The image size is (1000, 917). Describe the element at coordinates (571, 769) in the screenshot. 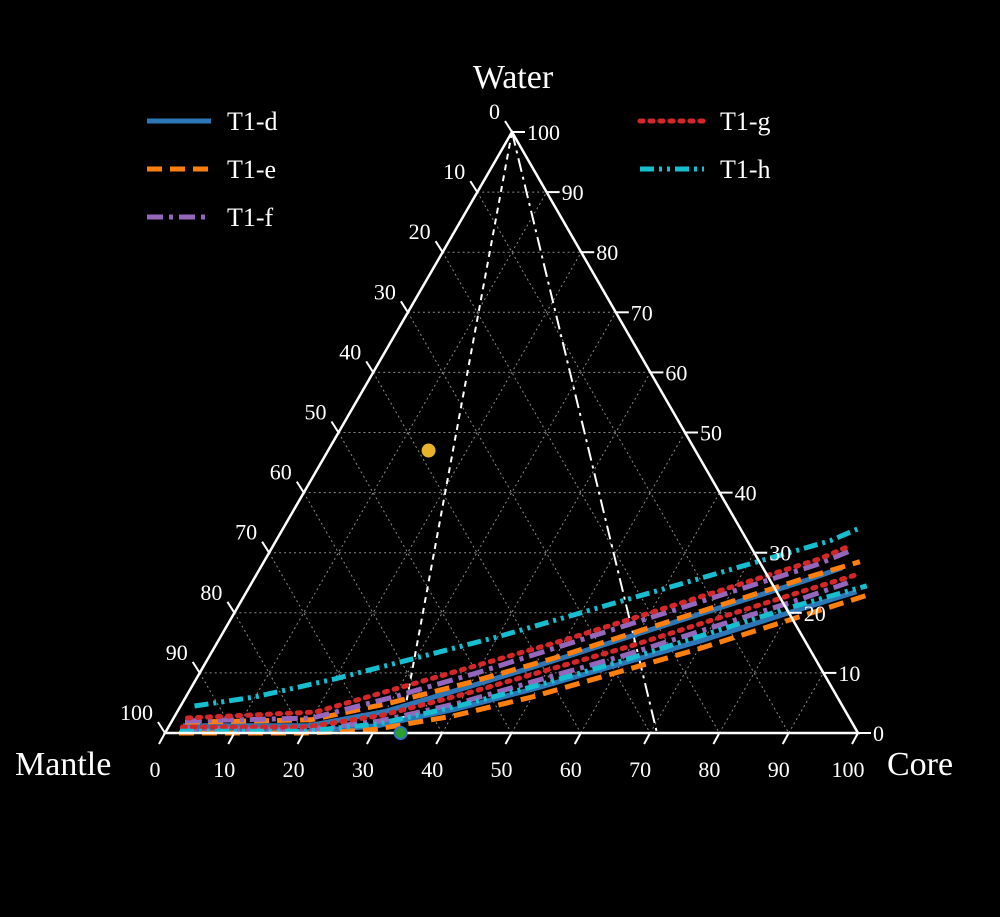

I see `tick-label-core-60: 60` at that location.